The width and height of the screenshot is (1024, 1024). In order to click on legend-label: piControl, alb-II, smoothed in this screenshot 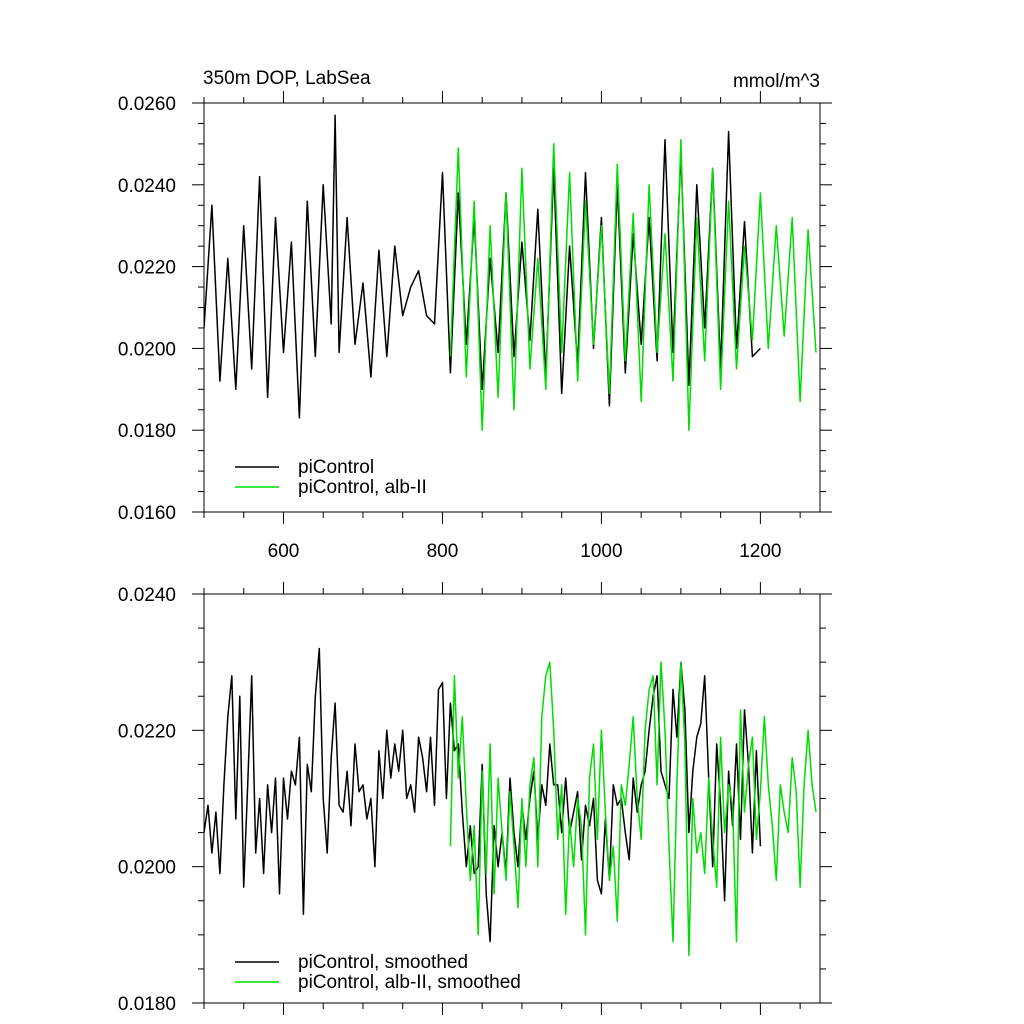, I will do `click(409, 982)`.